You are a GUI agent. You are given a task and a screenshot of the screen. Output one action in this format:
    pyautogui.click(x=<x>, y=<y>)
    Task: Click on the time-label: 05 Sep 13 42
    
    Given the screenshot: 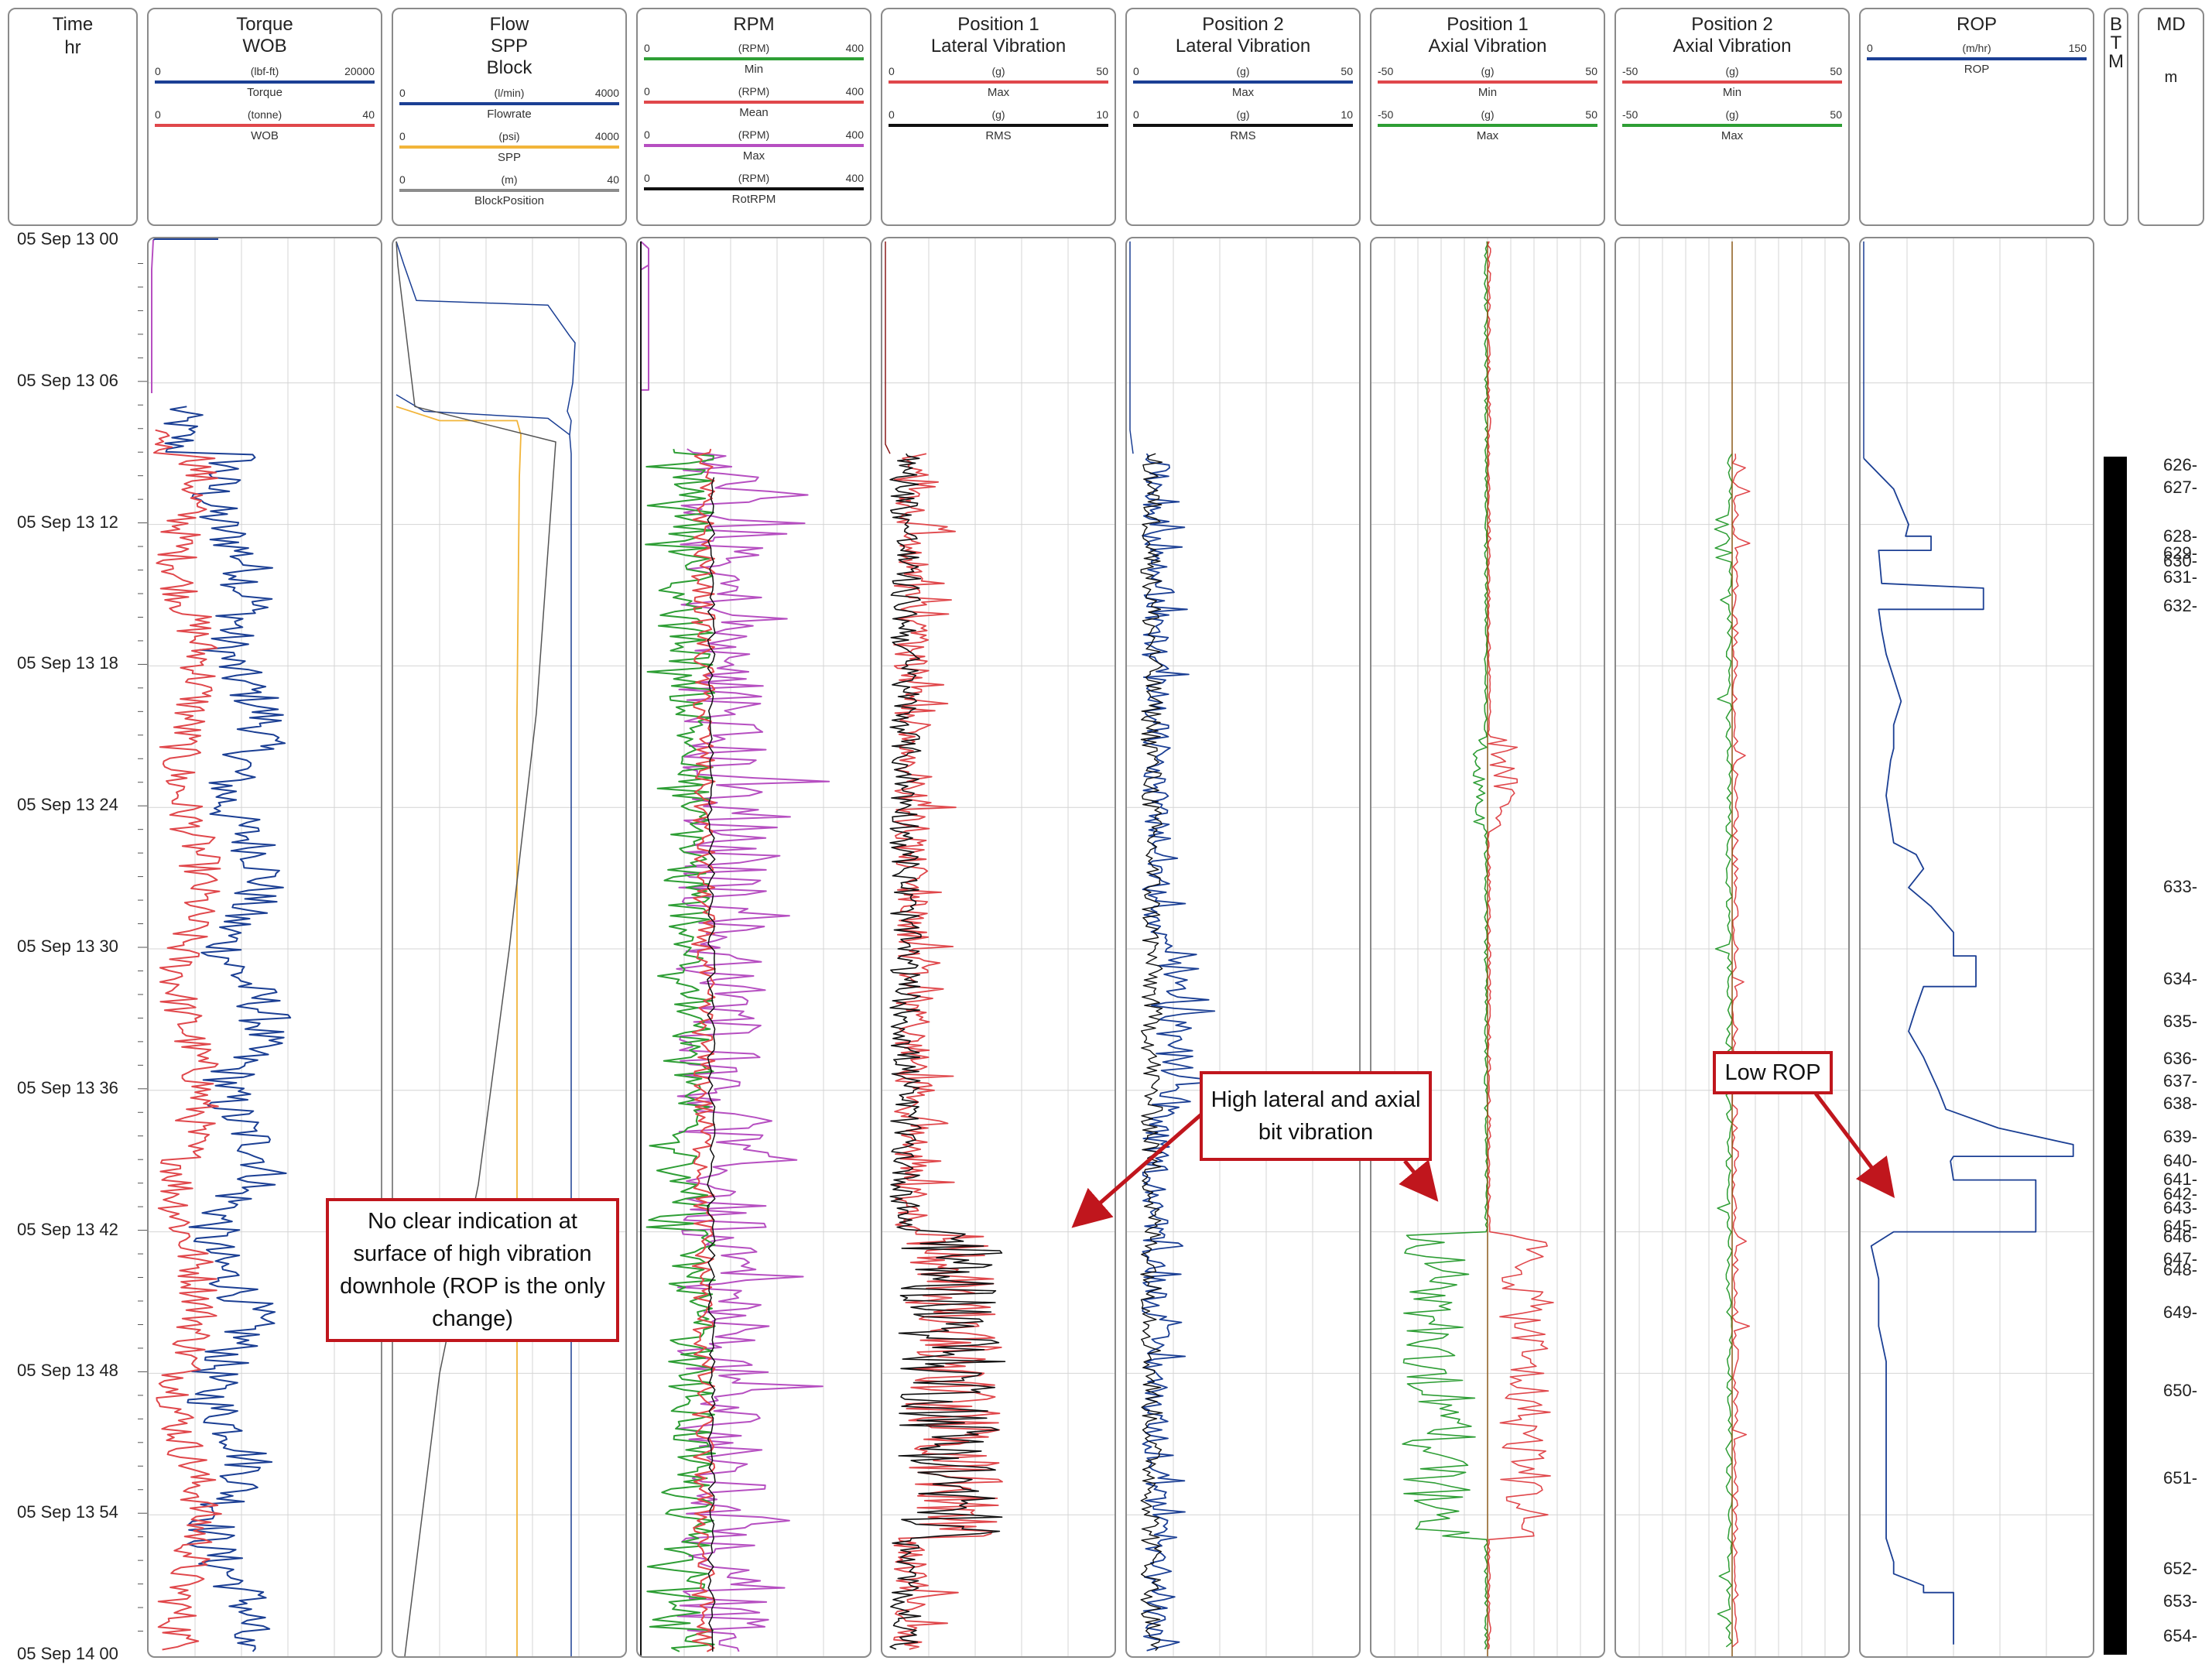 What is the action you would take?
    pyautogui.click(x=67, y=1229)
    